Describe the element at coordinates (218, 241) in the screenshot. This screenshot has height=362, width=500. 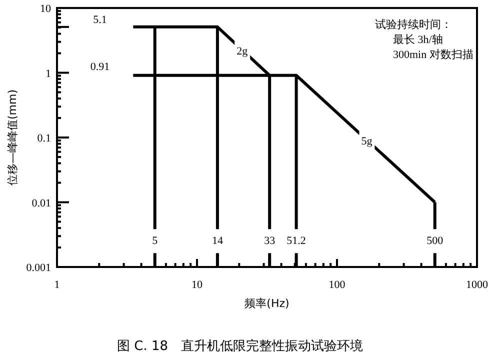
I see `annotation: 14` at that location.